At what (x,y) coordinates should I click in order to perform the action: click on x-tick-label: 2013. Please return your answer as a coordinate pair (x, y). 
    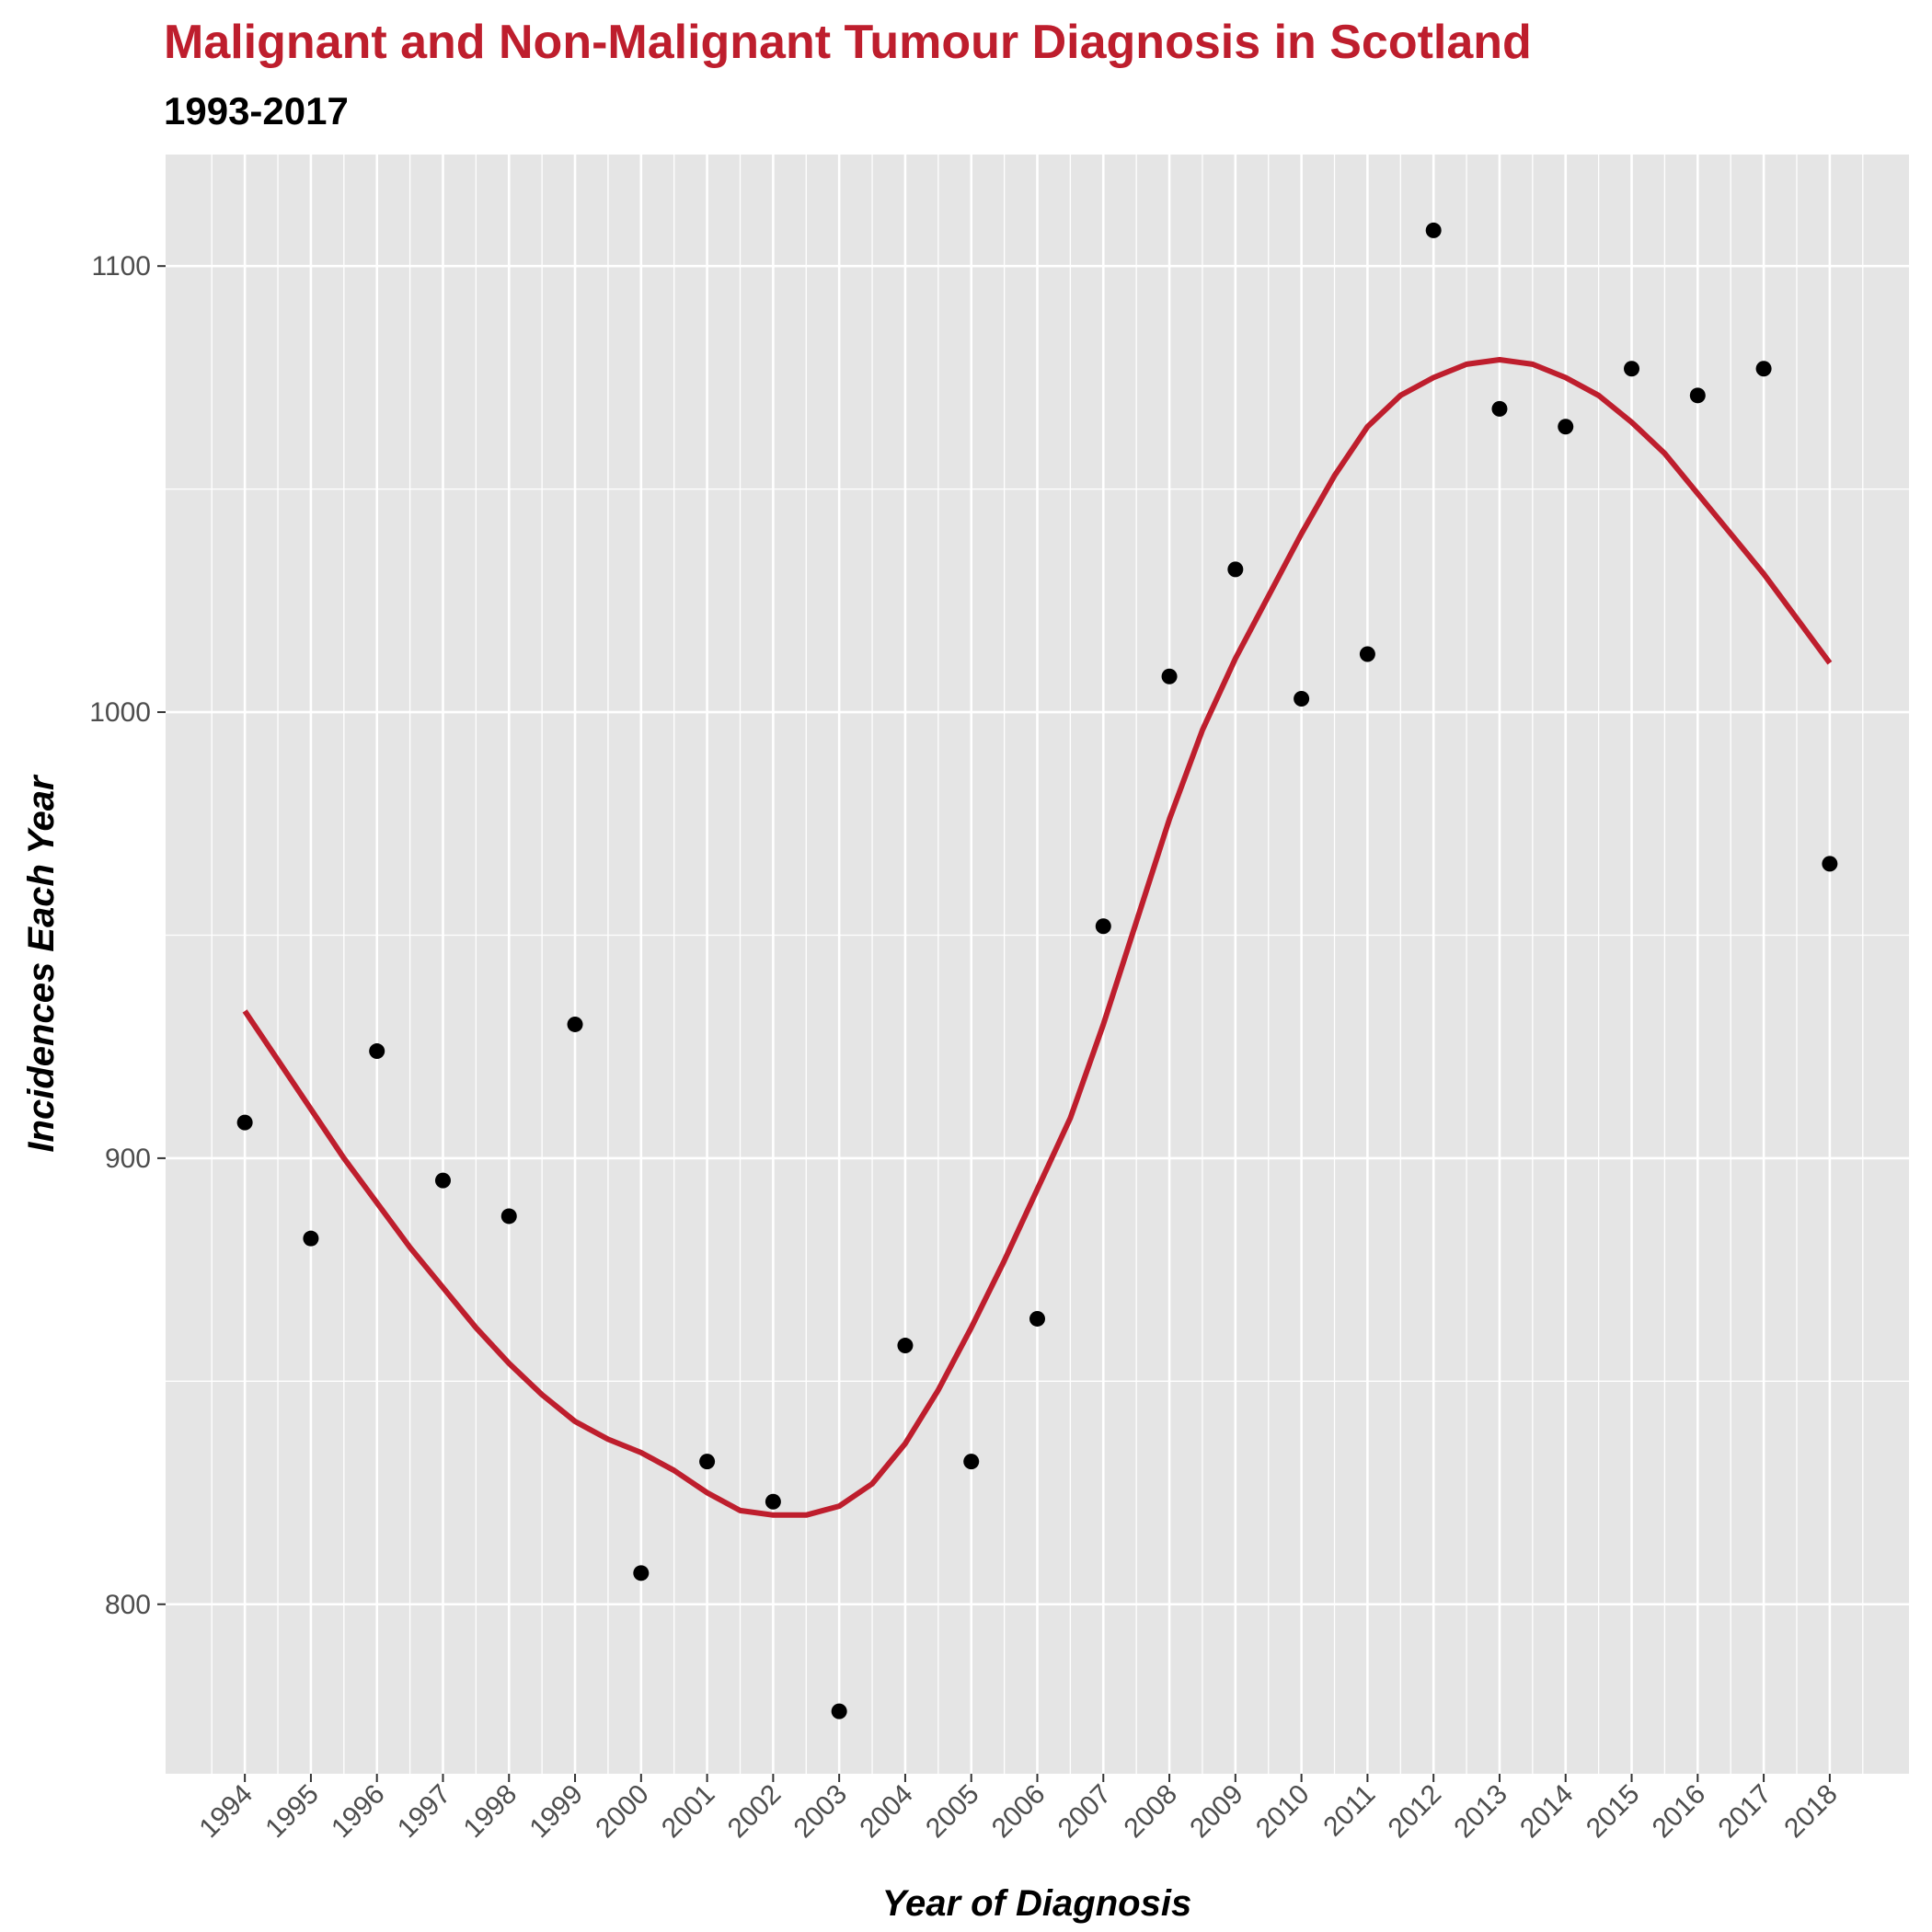
    Looking at the image, I should click on (1480, 1812).